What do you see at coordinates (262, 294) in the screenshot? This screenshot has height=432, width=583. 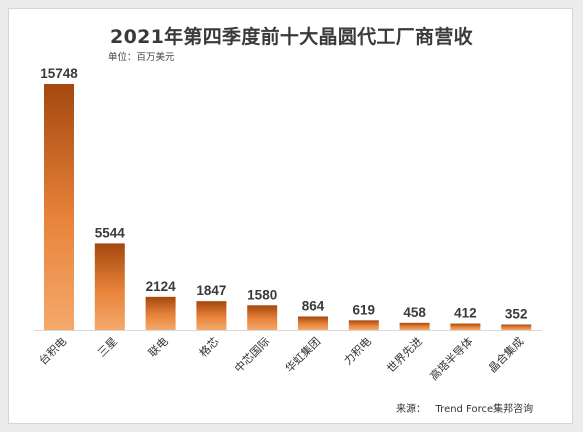 I see `value-label-4: 1580` at bounding box center [262, 294].